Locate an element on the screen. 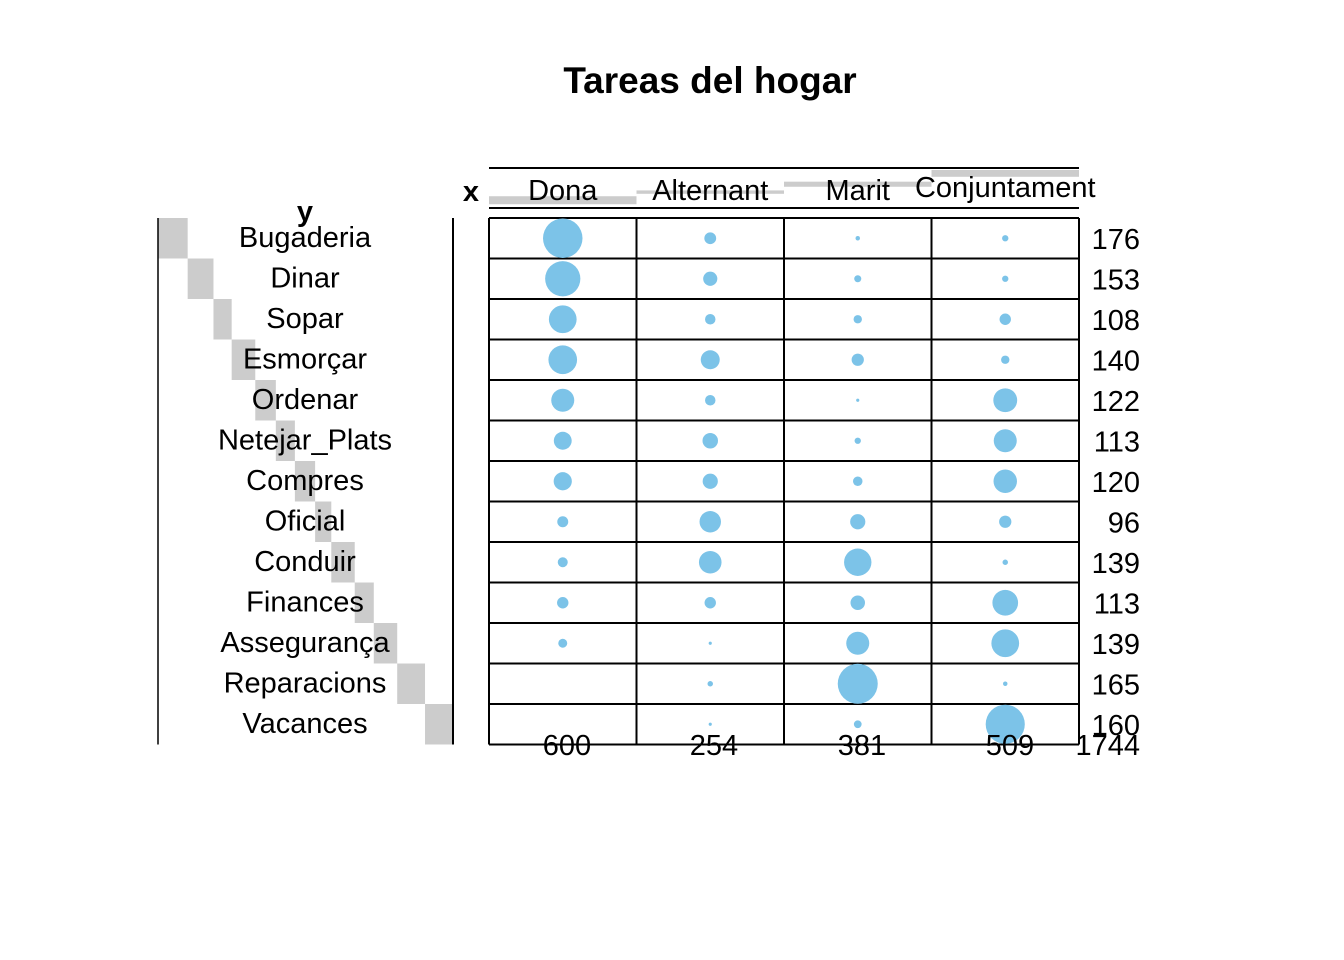 The width and height of the screenshot is (1344, 960). chart-title: Tareas del hogar is located at coordinates (709, 80).